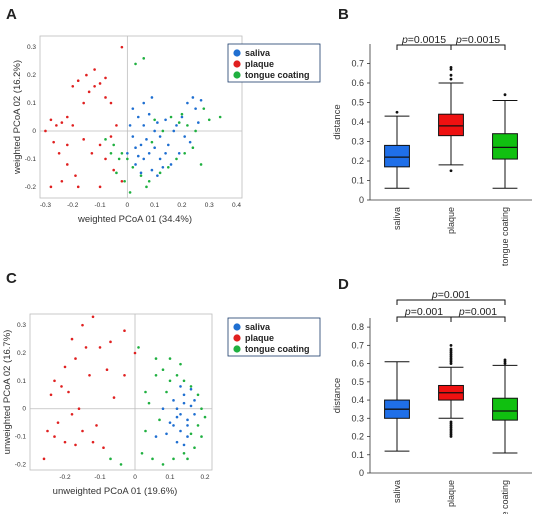  What do you see at coordinates (451, 302) in the screenshot?
I see `significance-bracket` at bounding box center [451, 302].